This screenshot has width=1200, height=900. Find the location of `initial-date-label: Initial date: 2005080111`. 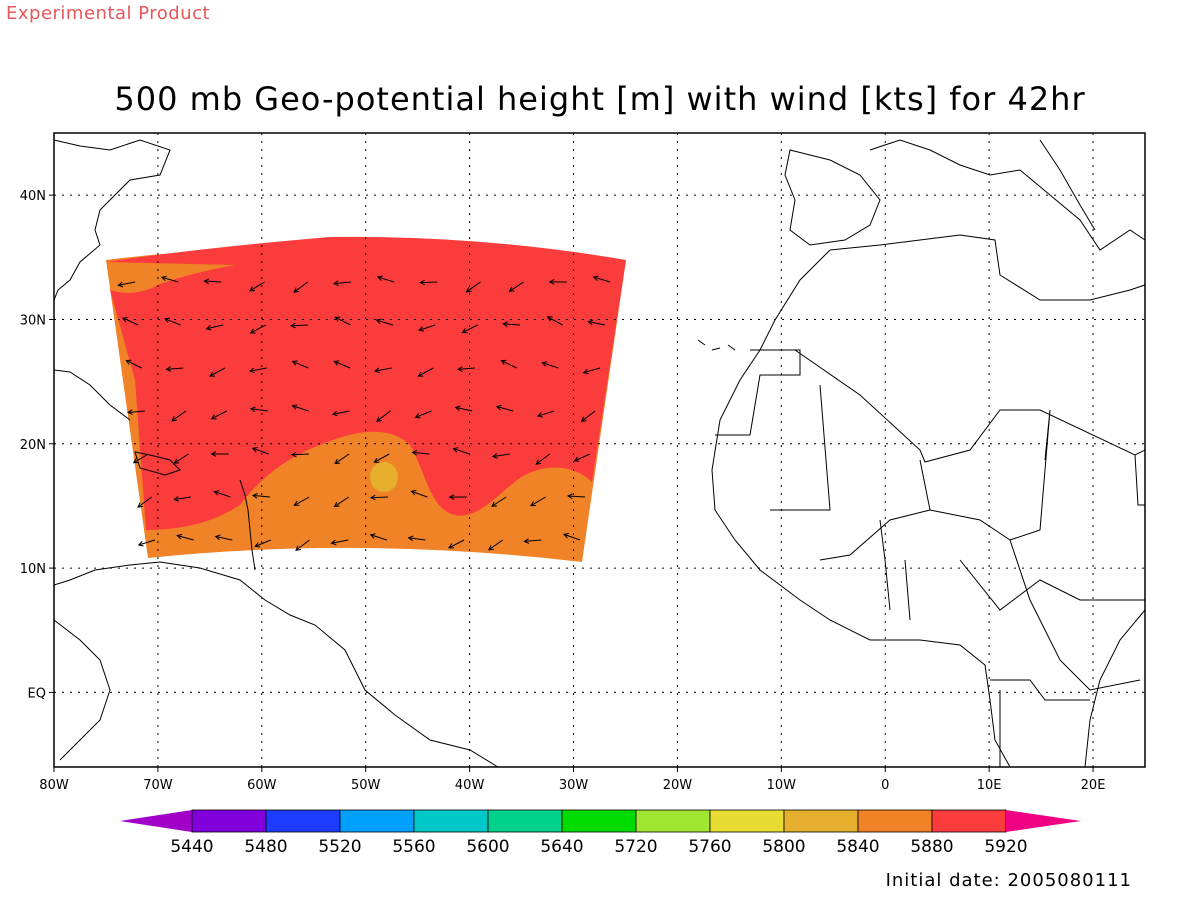

initial-date-label: Initial date: 2005080111 is located at coordinates (1008, 880).